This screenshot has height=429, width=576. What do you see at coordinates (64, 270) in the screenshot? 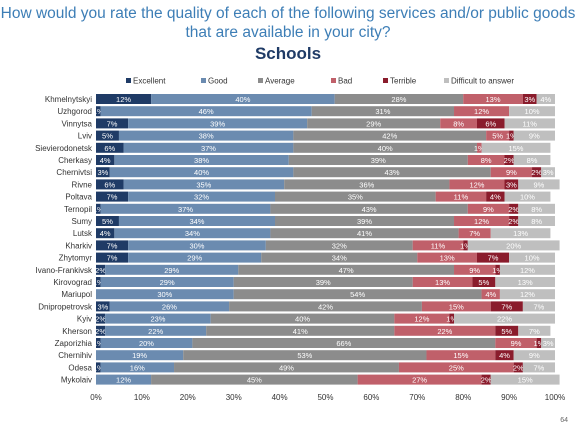
I see `category-label: Ivano-Frankivsk` at bounding box center [64, 270].